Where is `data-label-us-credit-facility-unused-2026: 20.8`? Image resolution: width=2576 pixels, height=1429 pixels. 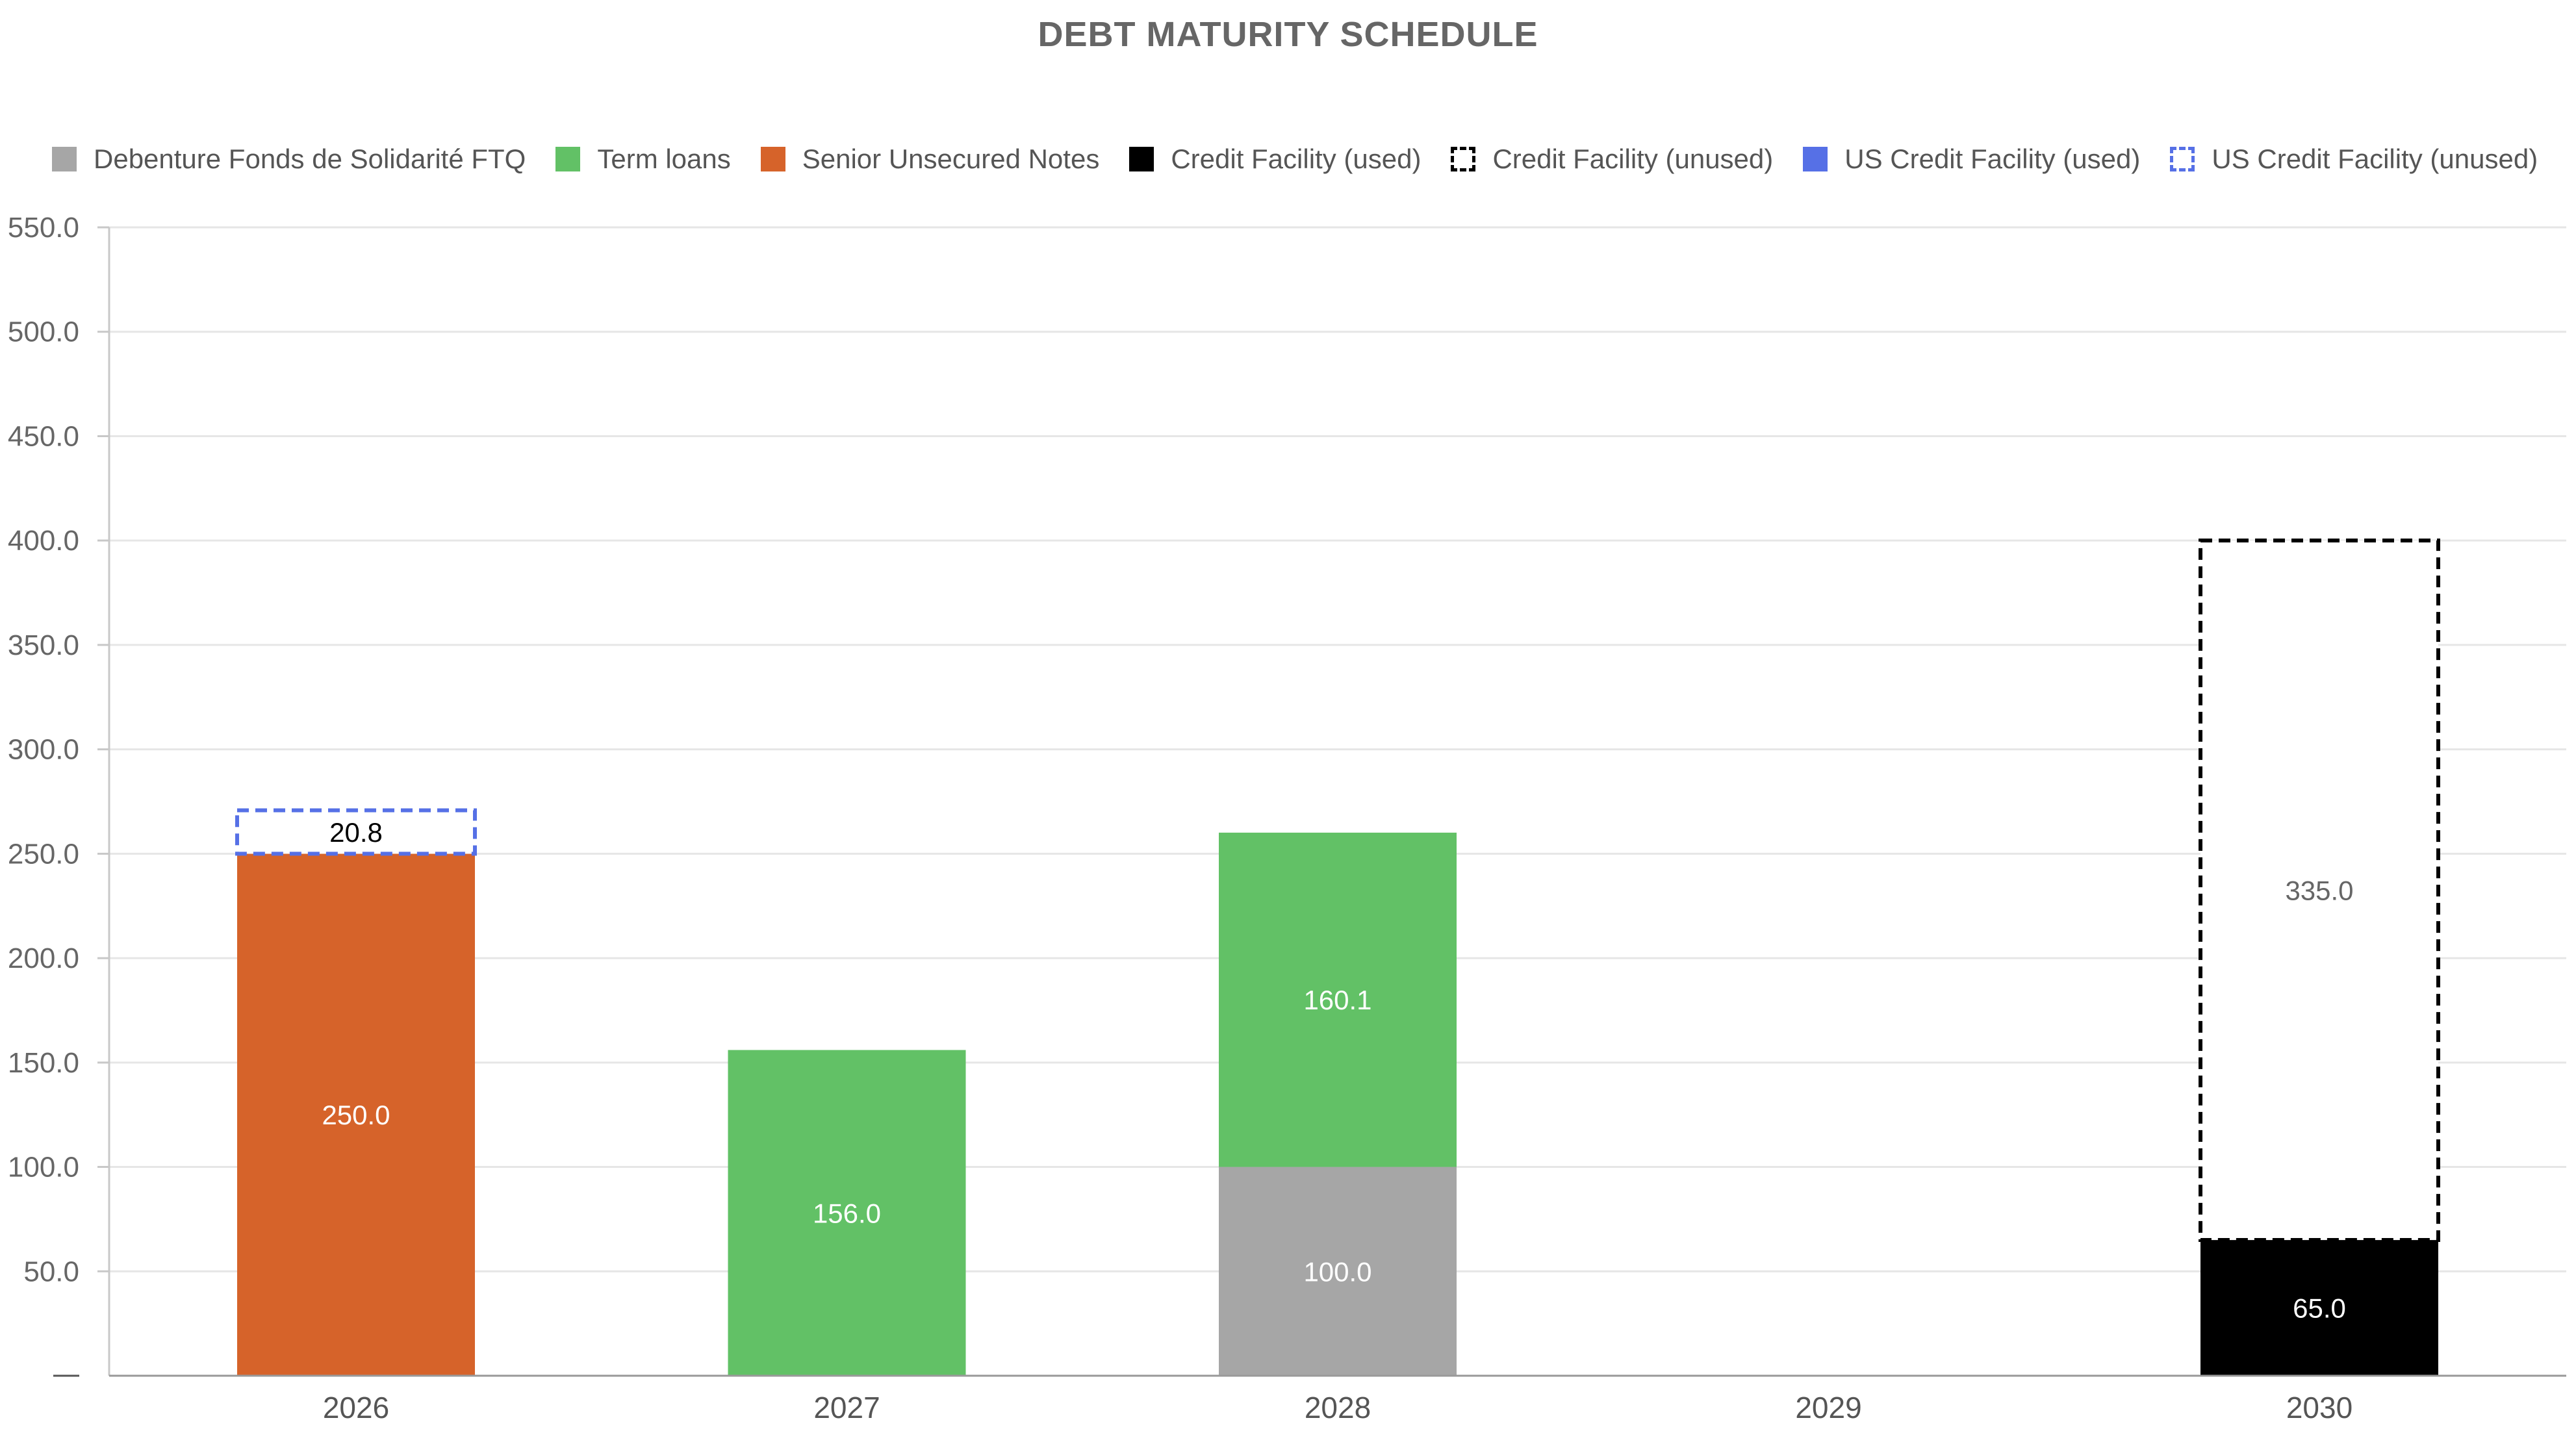 data-label-us-credit-facility-unused-2026: 20.8 is located at coordinates (356, 833).